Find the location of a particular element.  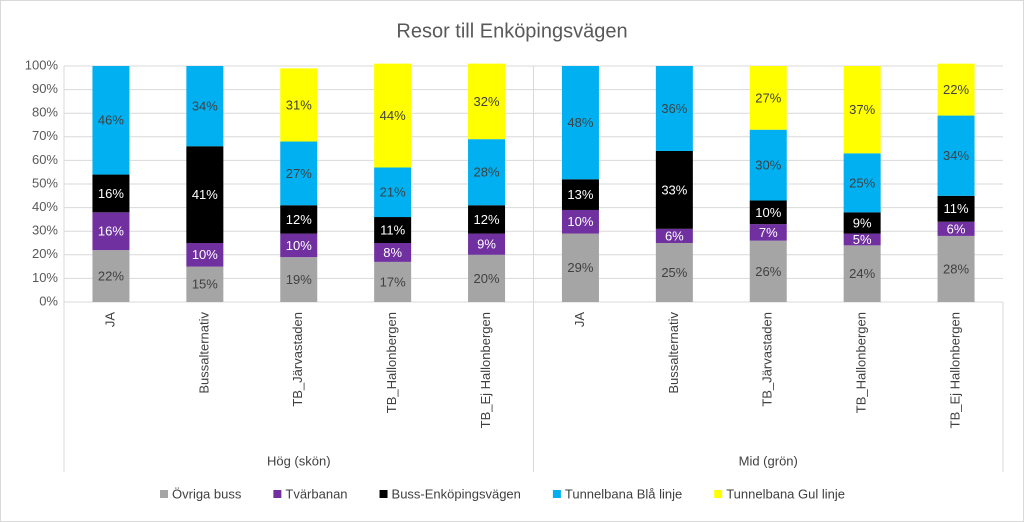

data-label: 30% is located at coordinates (768, 165).